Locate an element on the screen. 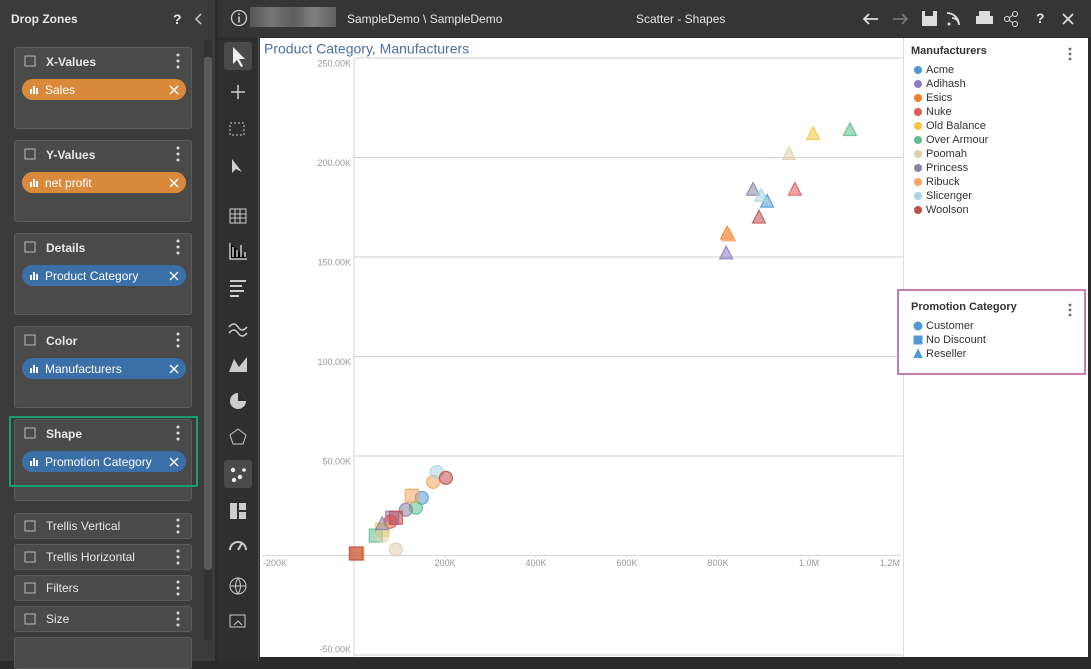  drop-zone-collapsed: Trellis Vertical is located at coordinates (103, 526).